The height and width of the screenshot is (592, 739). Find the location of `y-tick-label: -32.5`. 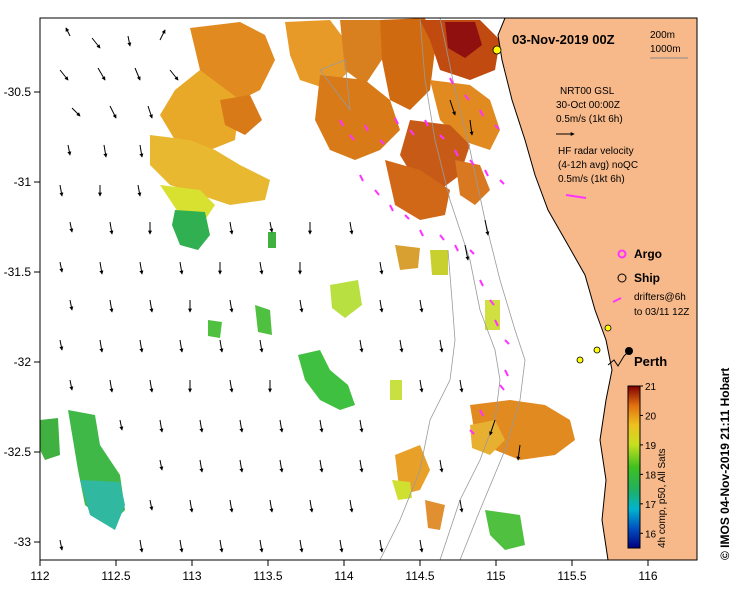

y-tick-label: -32.5 is located at coordinates (18, 452).